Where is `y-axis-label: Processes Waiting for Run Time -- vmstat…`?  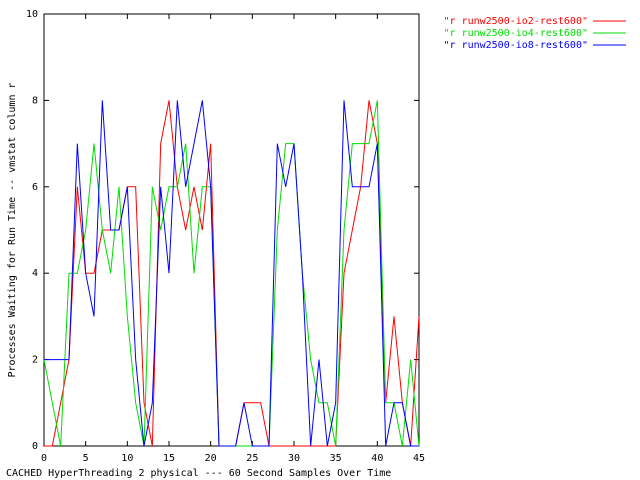 y-axis-label: Processes Waiting for Run Time -- vmstat… is located at coordinates (12, 229).